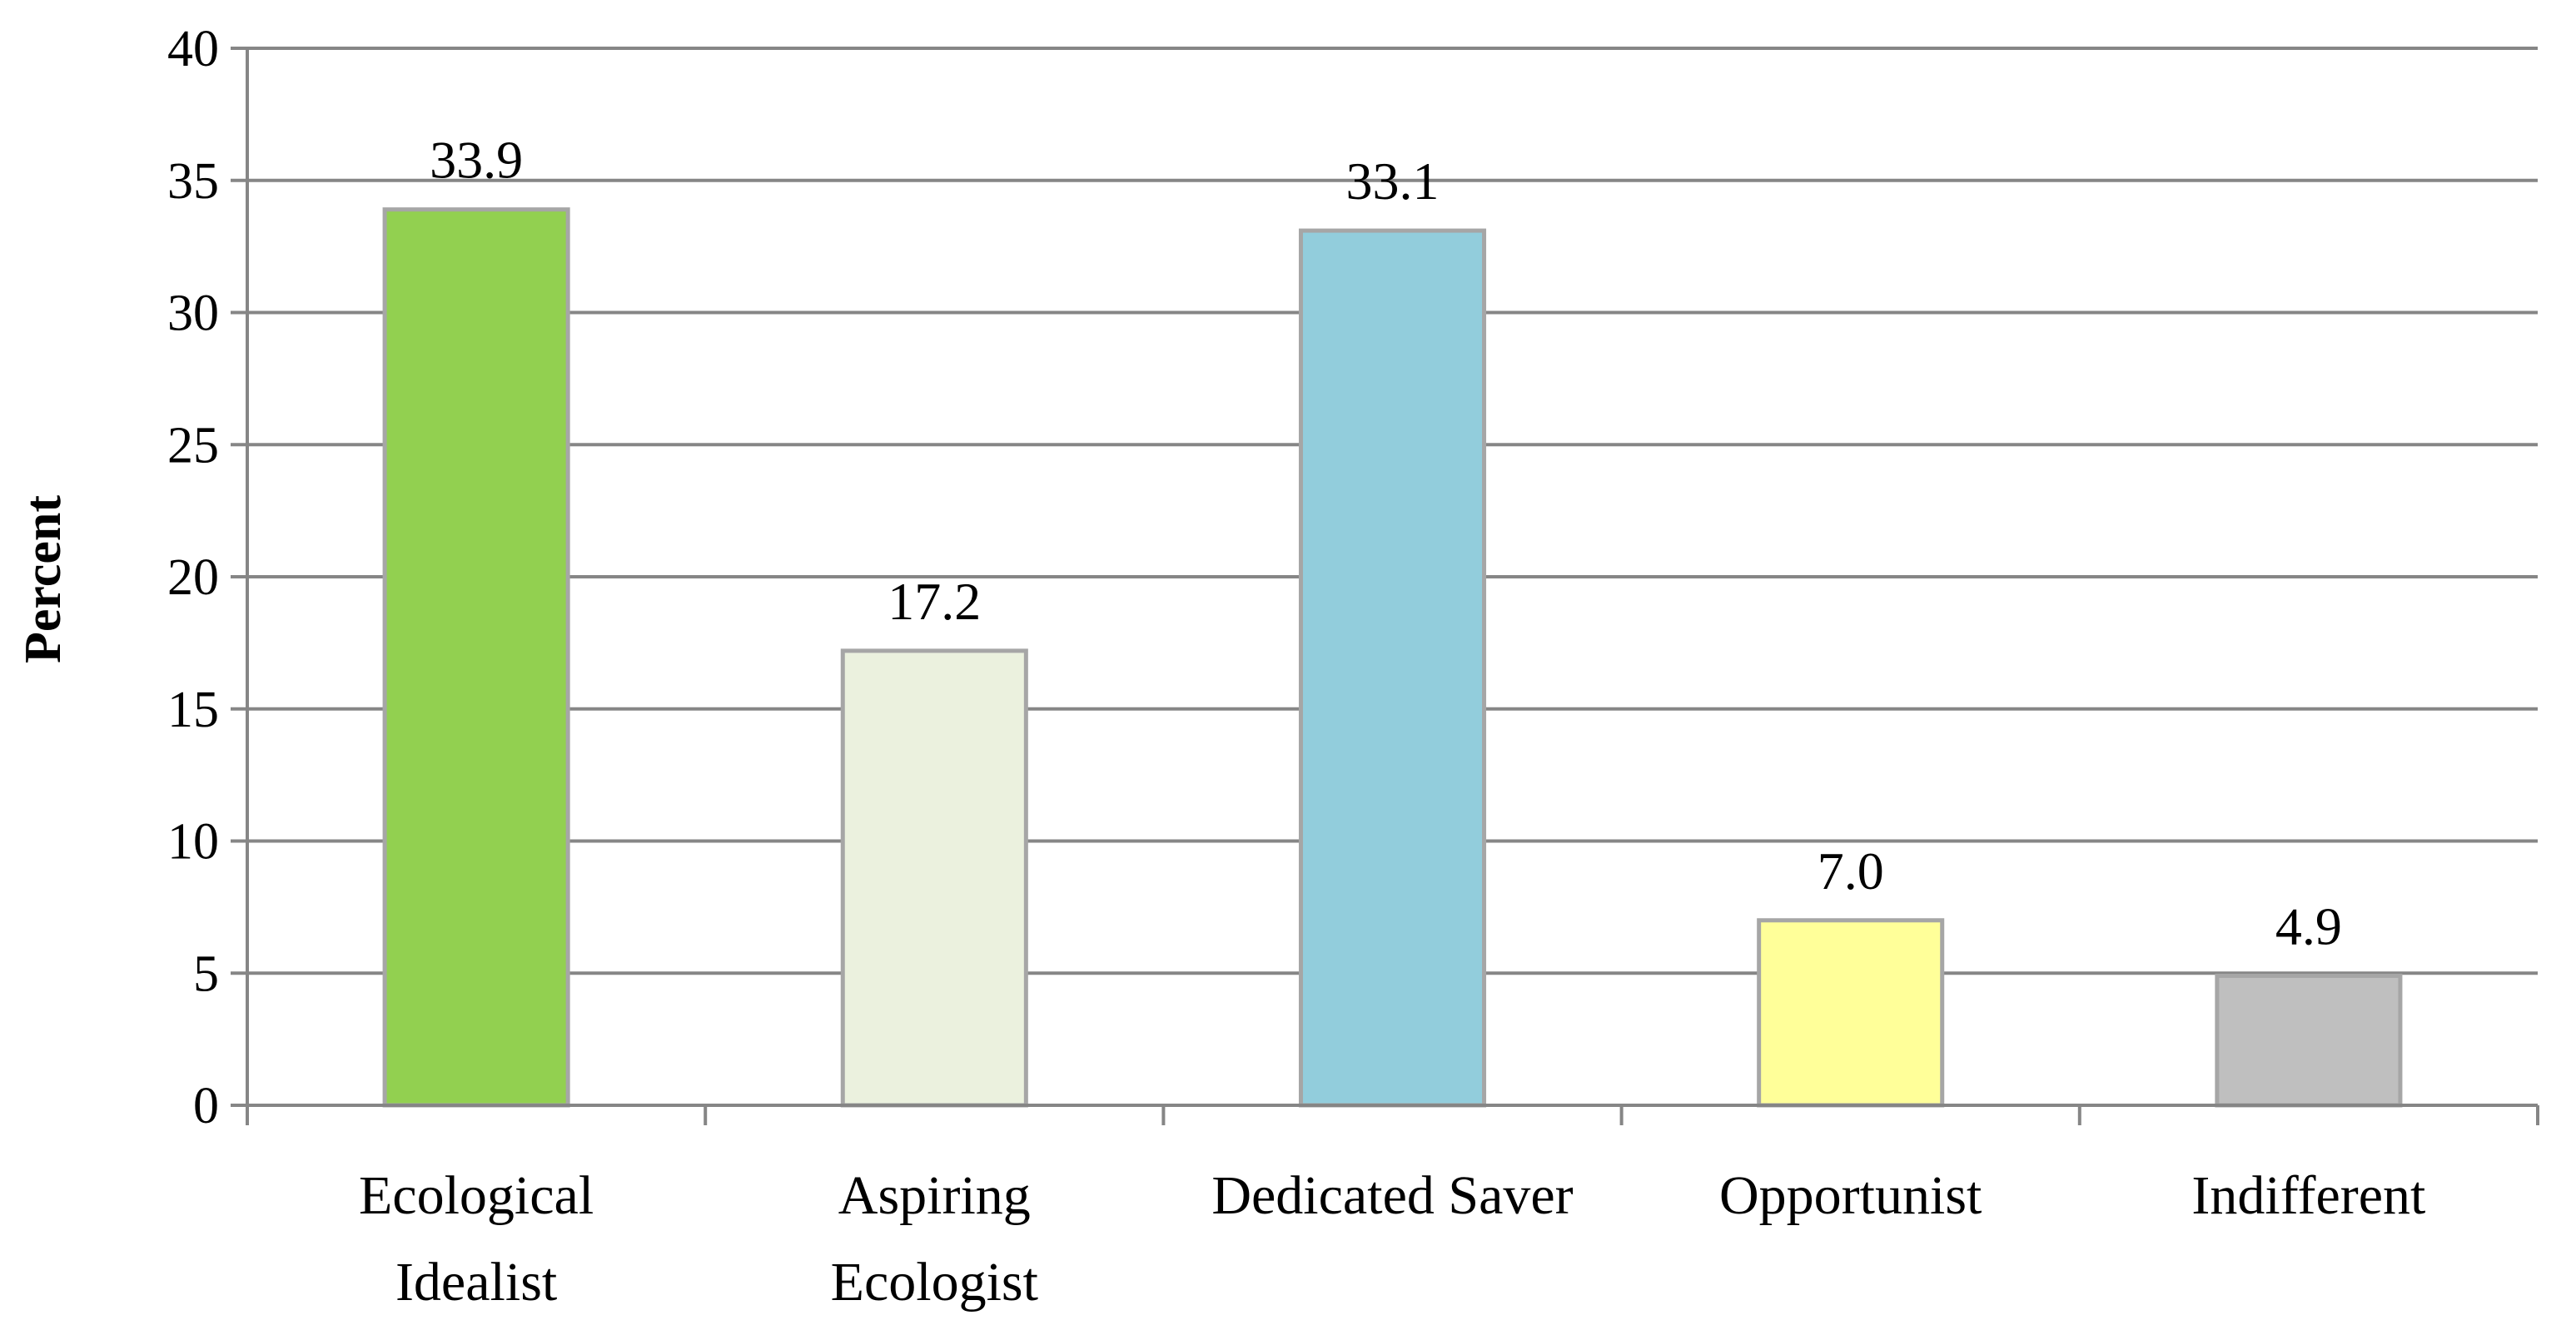 The width and height of the screenshot is (2576, 1330). Describe the element at coordinates (193, 842) in the screenshot. I see `y-tick-label: 10` at that location.